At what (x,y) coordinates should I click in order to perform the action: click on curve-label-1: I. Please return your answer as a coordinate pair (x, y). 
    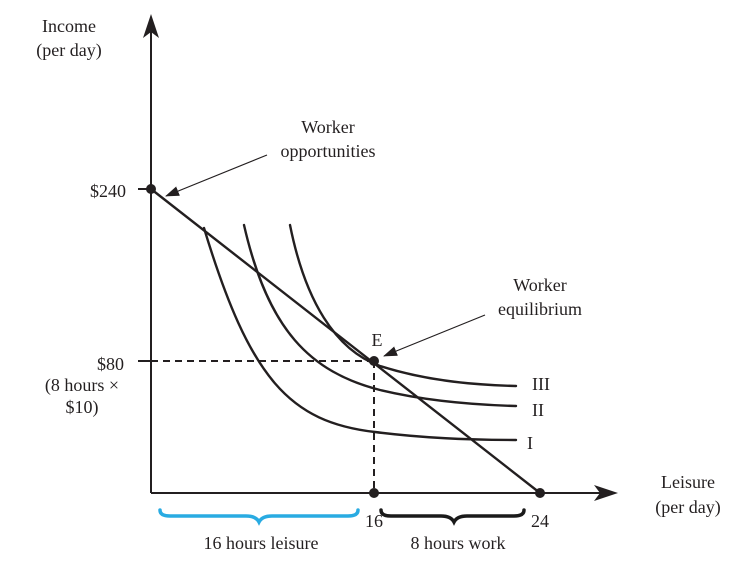
    Looking at the image, I should click on (530, 443).